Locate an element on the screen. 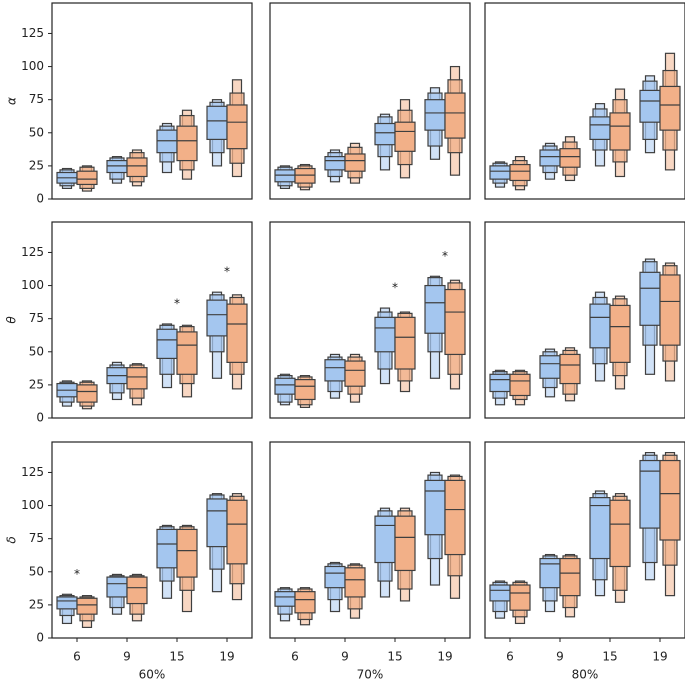  panel: ** is located at coordinates (370, 320).